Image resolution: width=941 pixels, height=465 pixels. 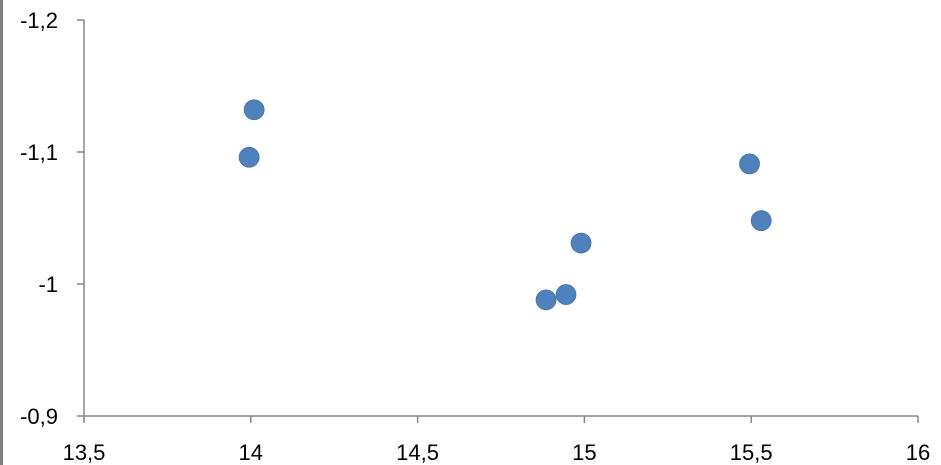 What do you see at coordinates (39, 20) in the screenshot?
I see `y-tick-label: -1,2` at bounding box center [39, 20].